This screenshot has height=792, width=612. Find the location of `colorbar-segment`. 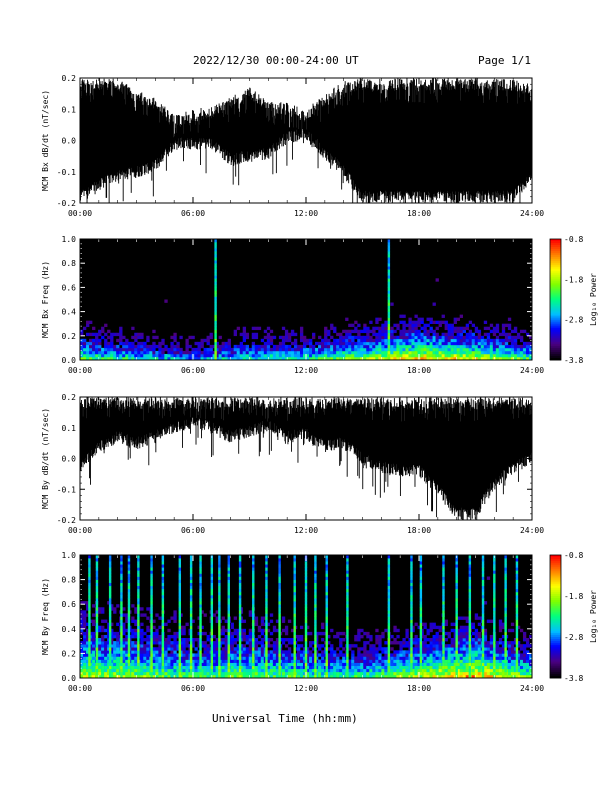

colorbar-segment is located at coordinates (555, 256).